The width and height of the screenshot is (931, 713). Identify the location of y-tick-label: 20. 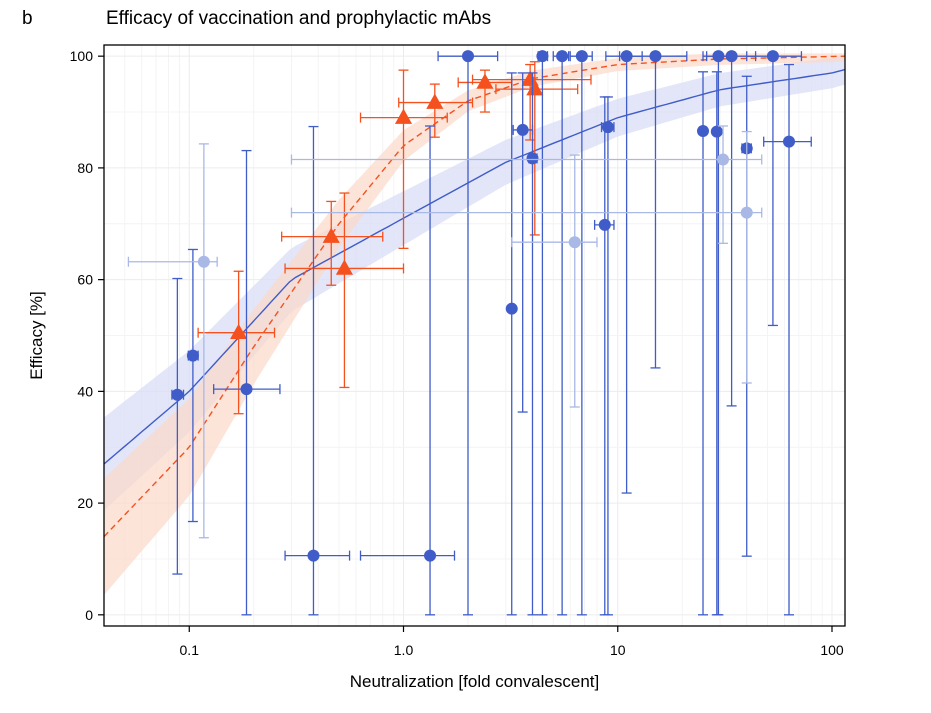
(85, 503).